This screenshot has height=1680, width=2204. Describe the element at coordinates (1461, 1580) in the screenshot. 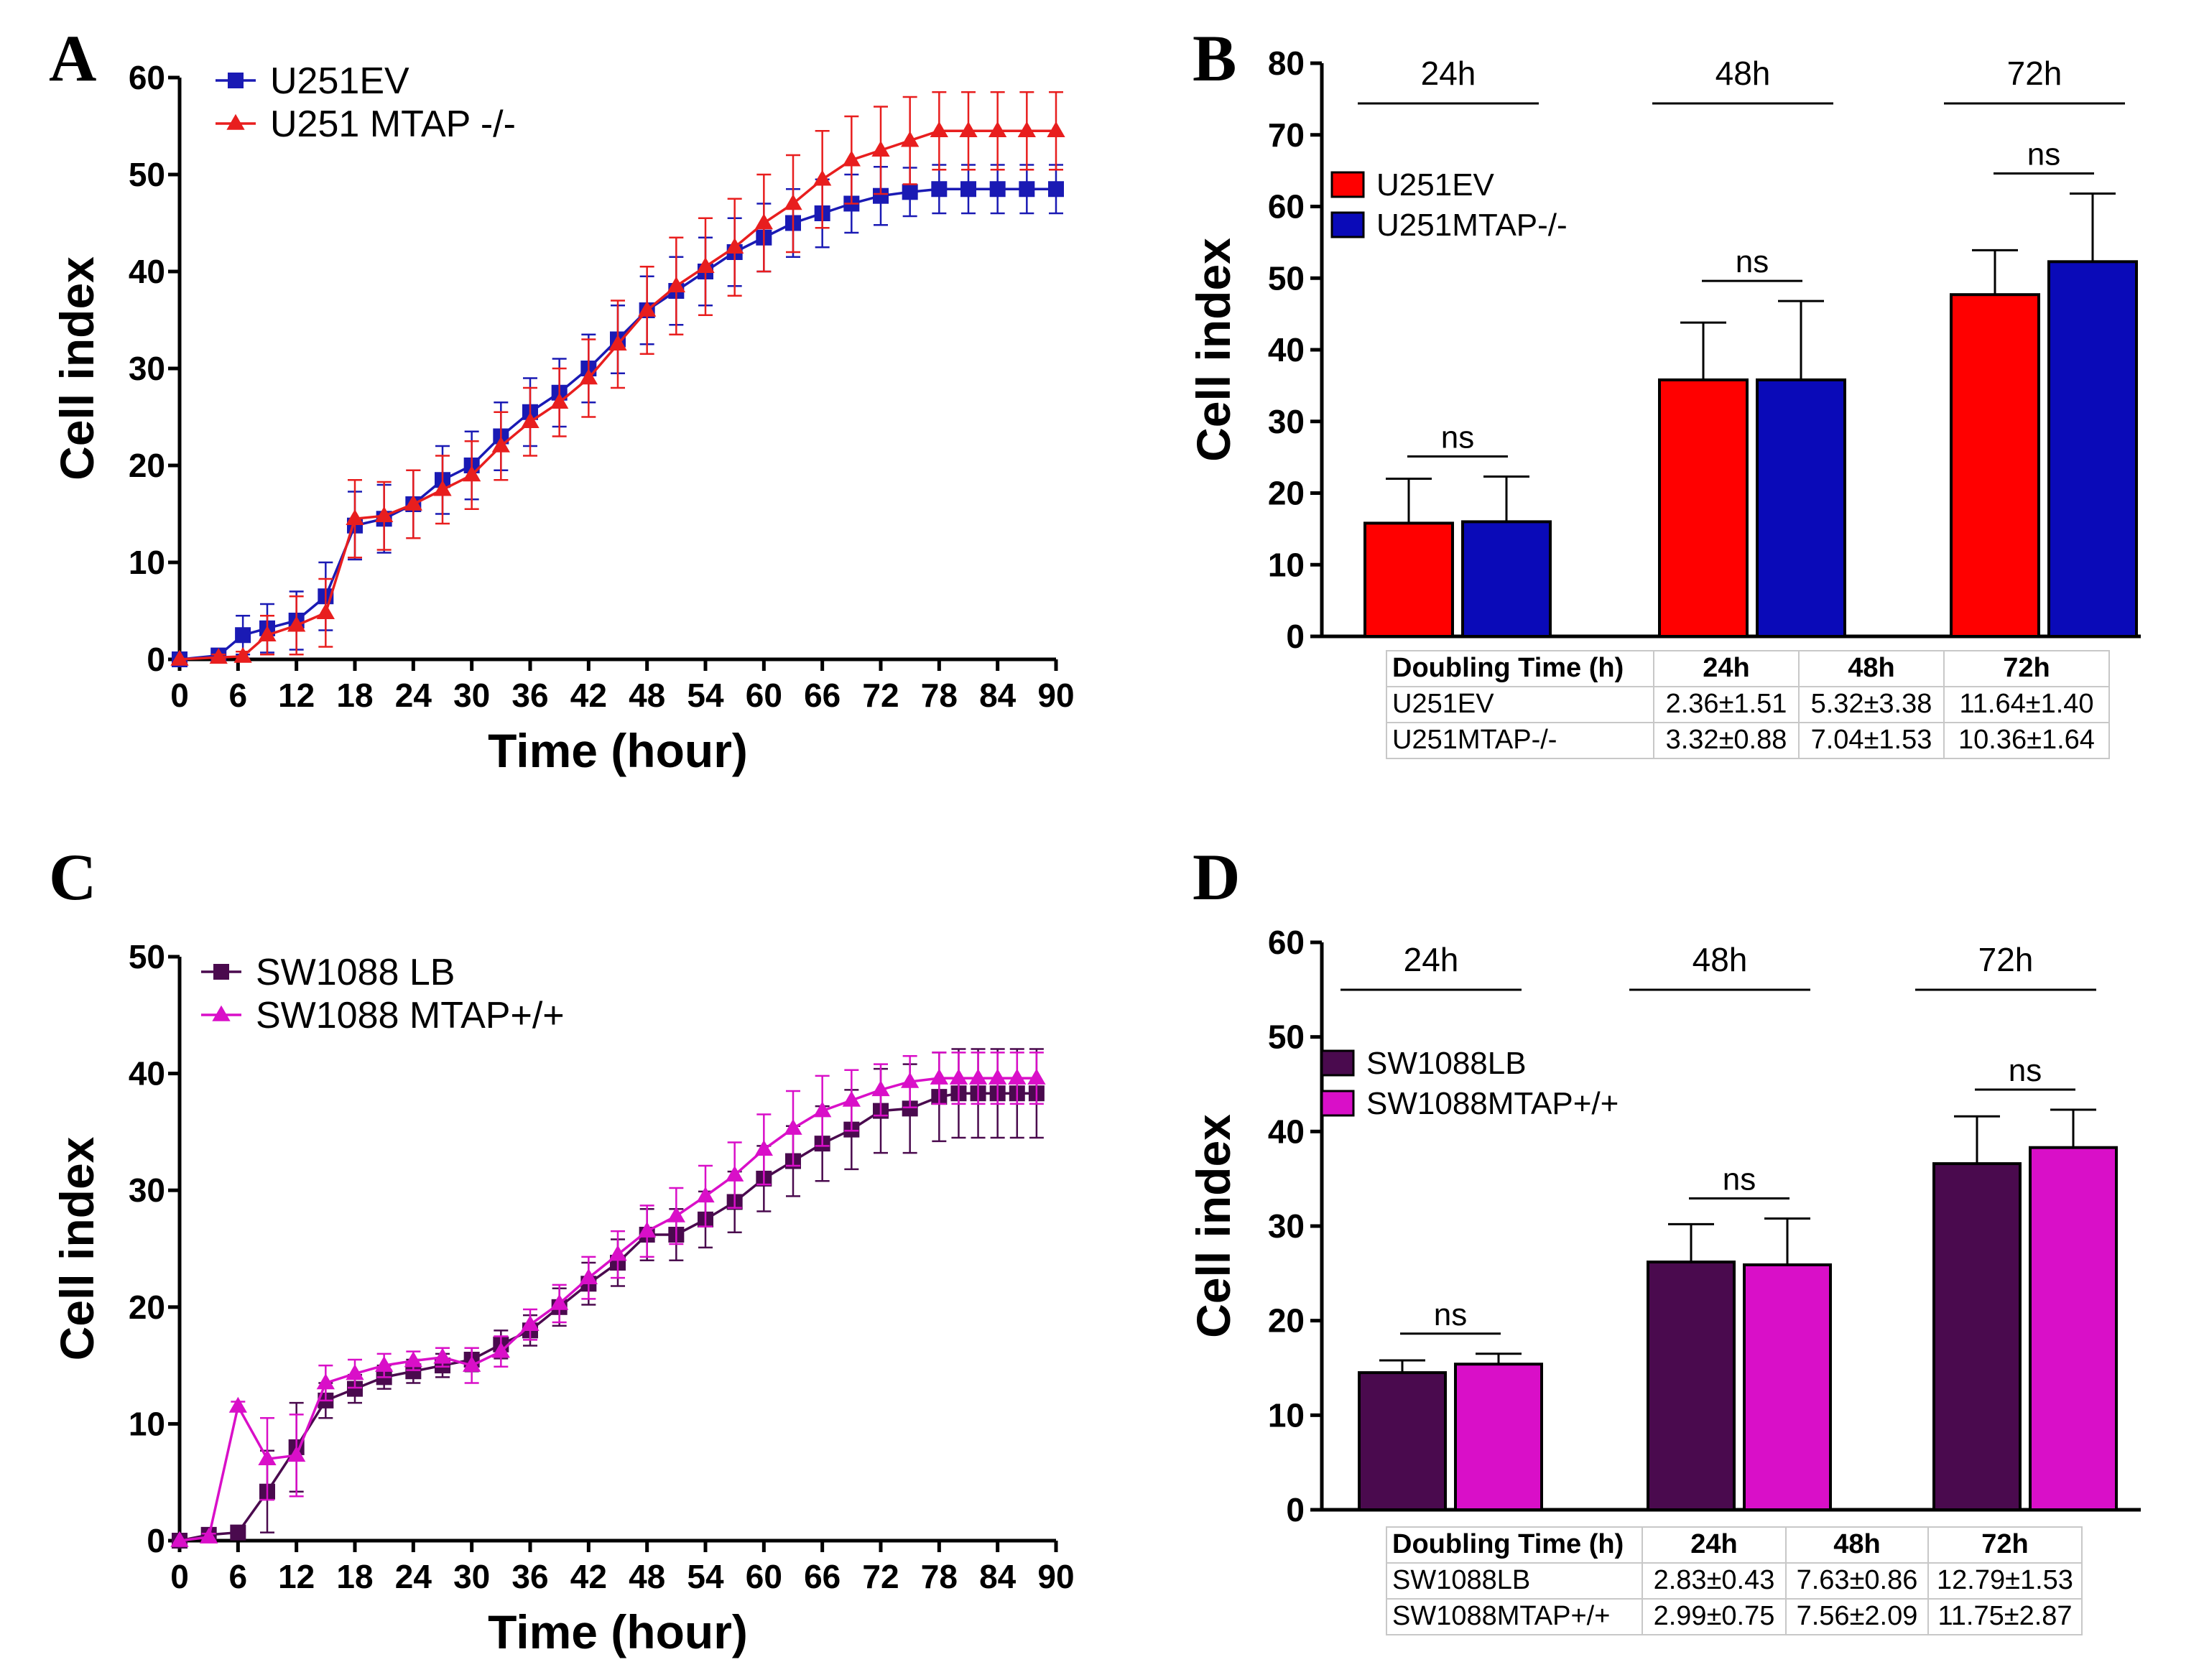

I see `table-cell: SW1088LB` at that location.